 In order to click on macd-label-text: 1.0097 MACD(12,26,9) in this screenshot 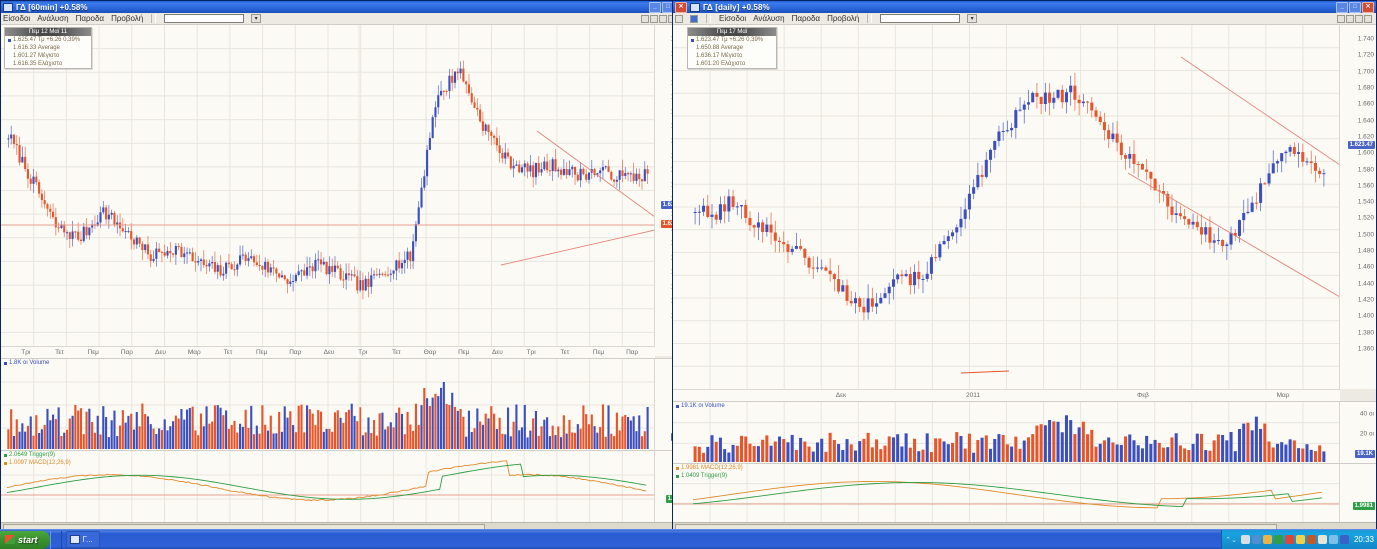, I will do `click(40, 463)`.